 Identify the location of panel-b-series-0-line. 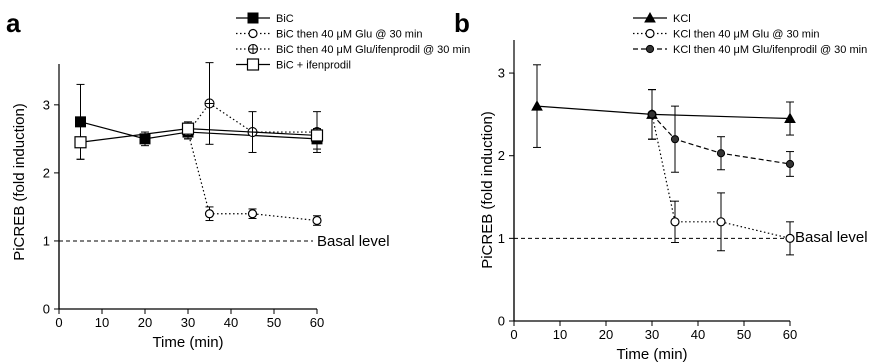
(663, 112).